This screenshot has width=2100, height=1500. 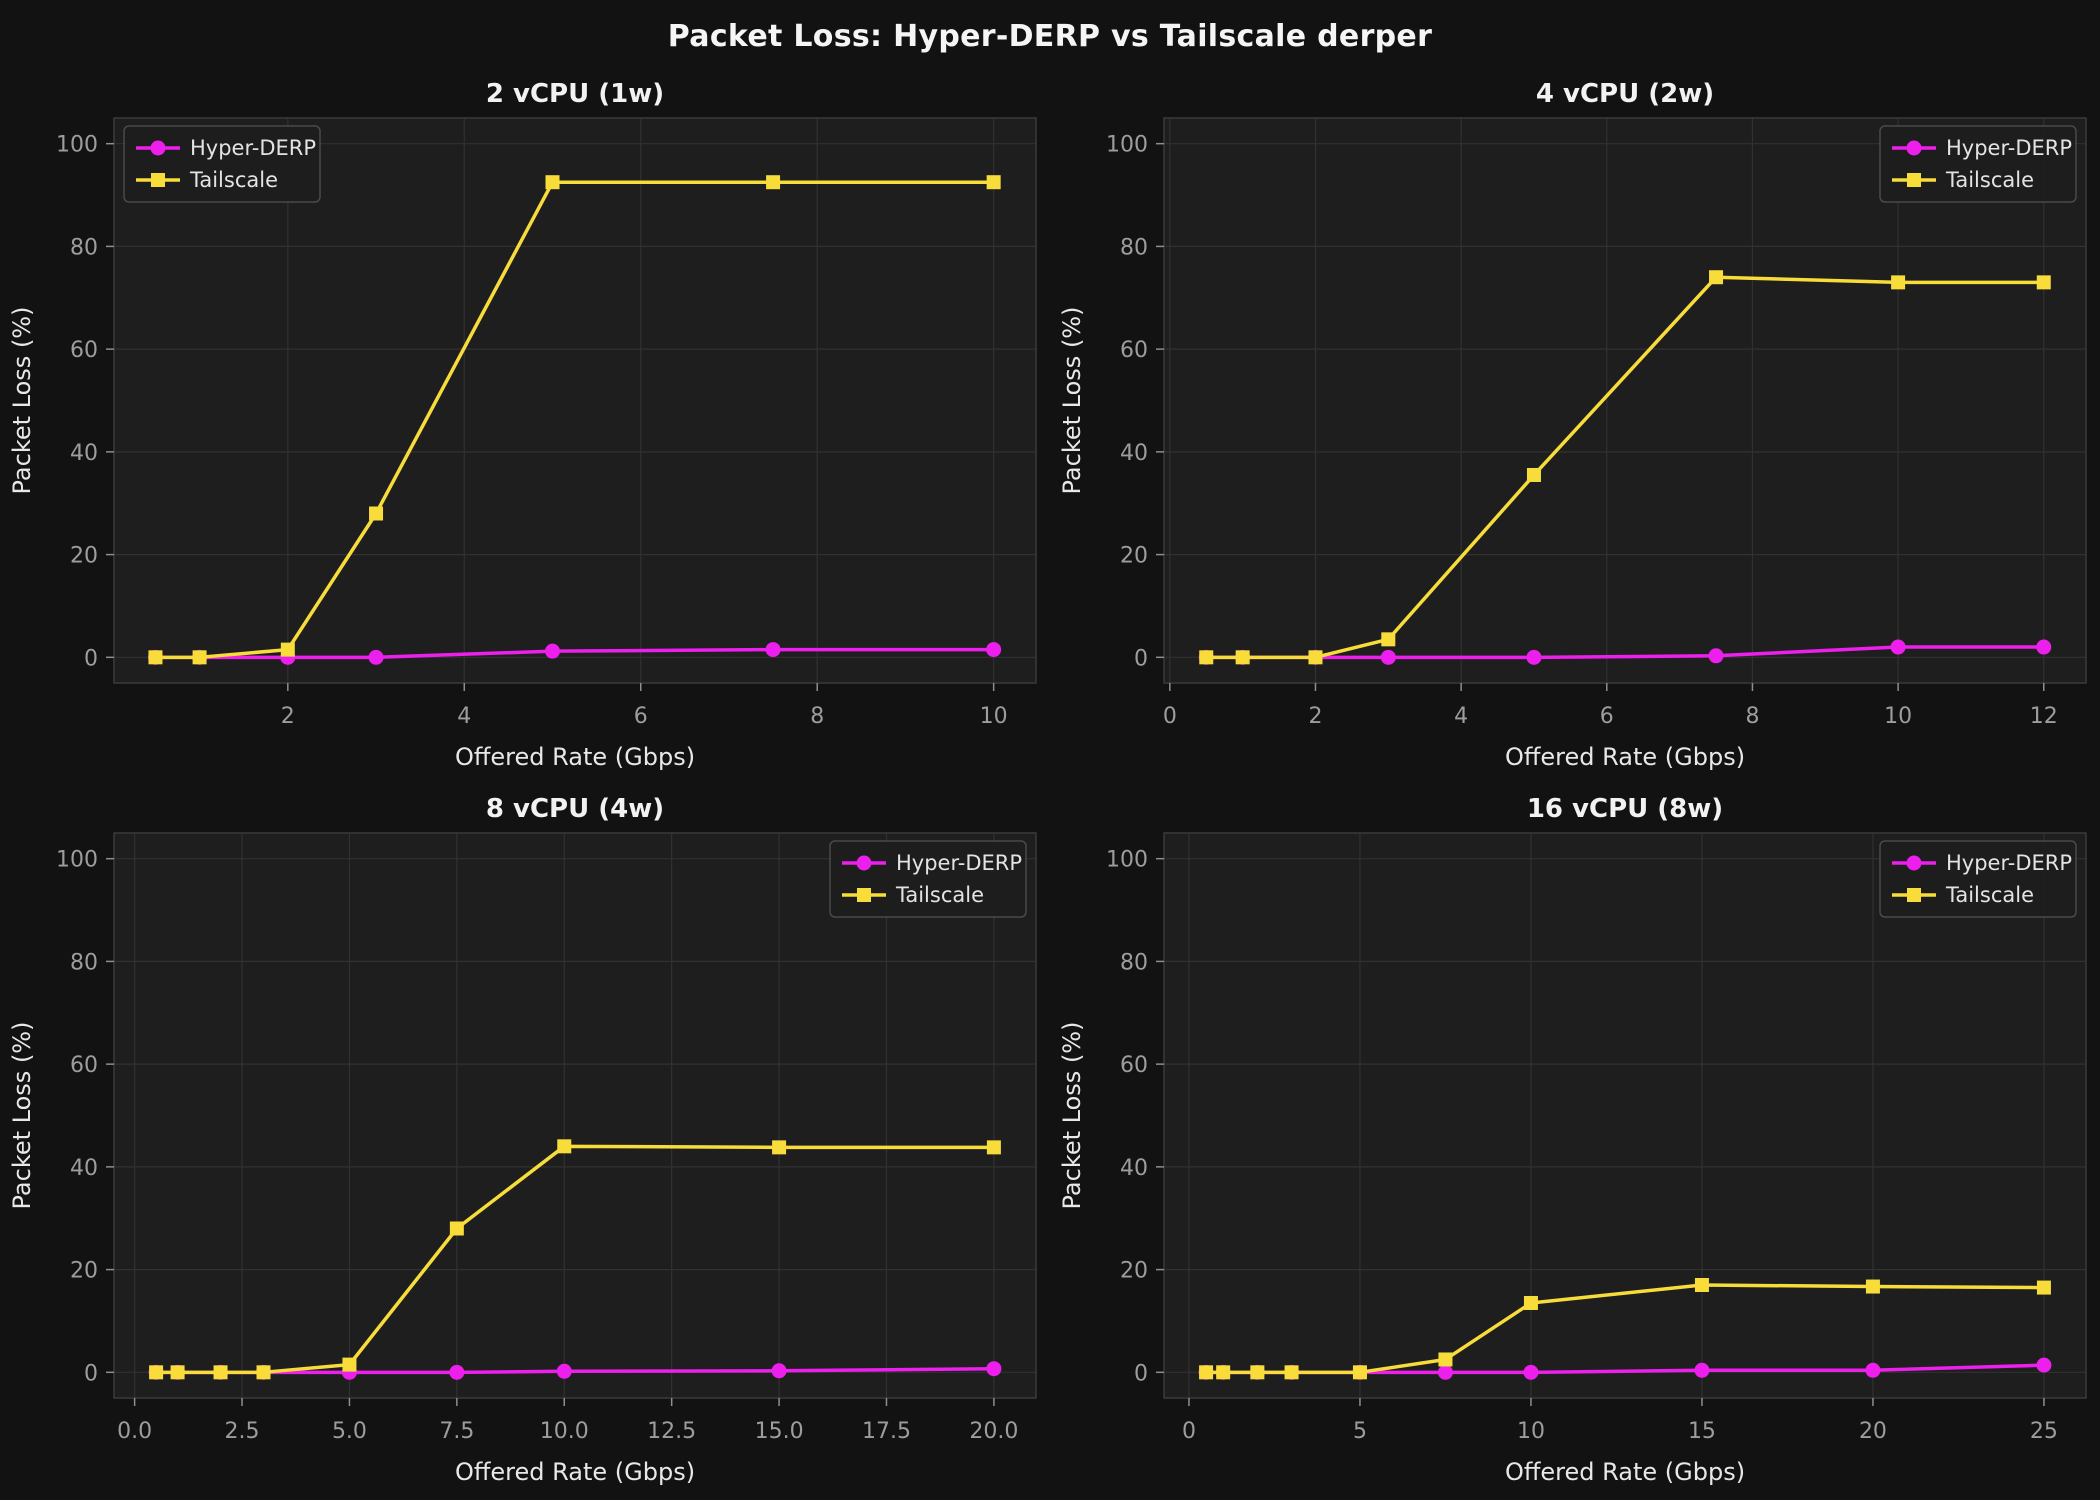 What do you see at coordinates (1873, 1431) in the screenshot?
I see `x-tick-label: 20` at bounding box center [1873, 1431].